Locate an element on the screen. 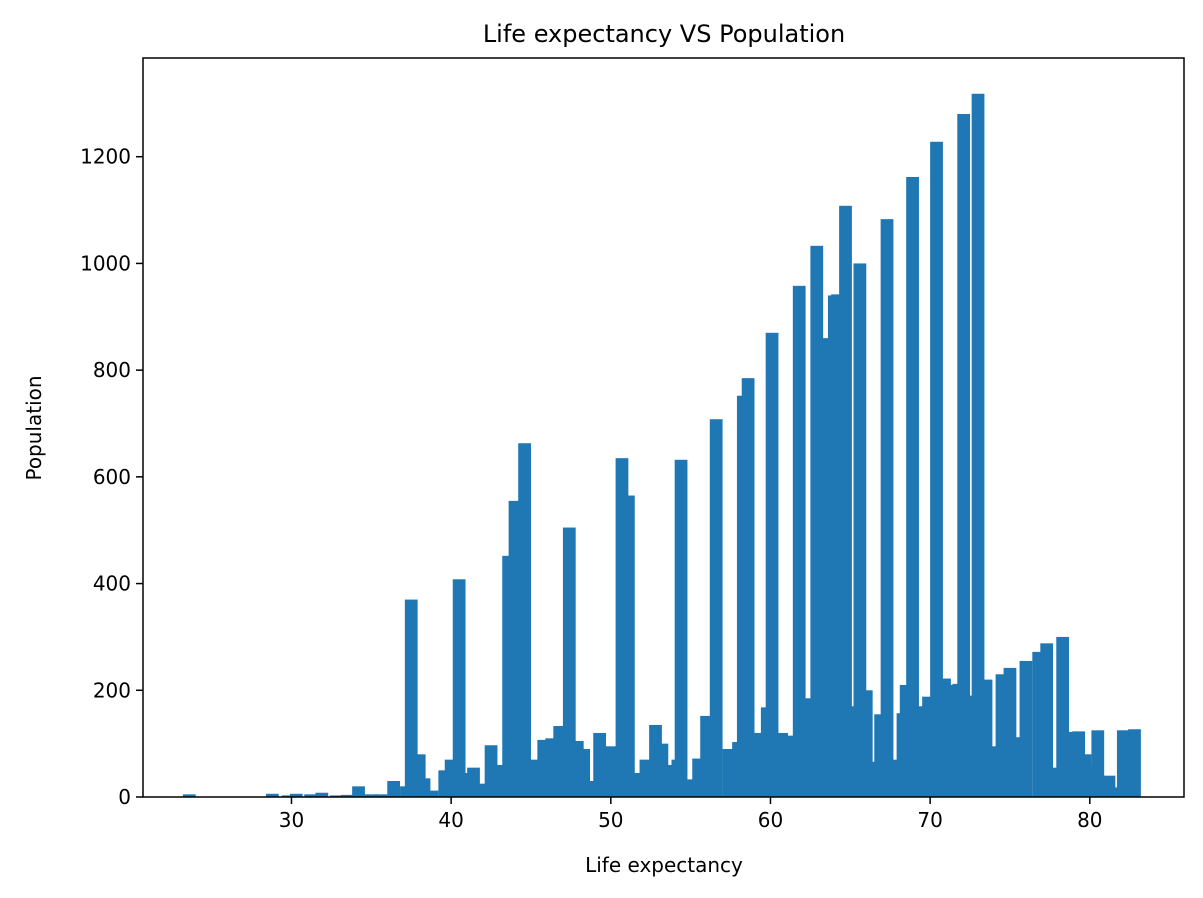 This screenshot has height=898, width=1203. y-axis-label: Population is located at coordinates (34, 427).